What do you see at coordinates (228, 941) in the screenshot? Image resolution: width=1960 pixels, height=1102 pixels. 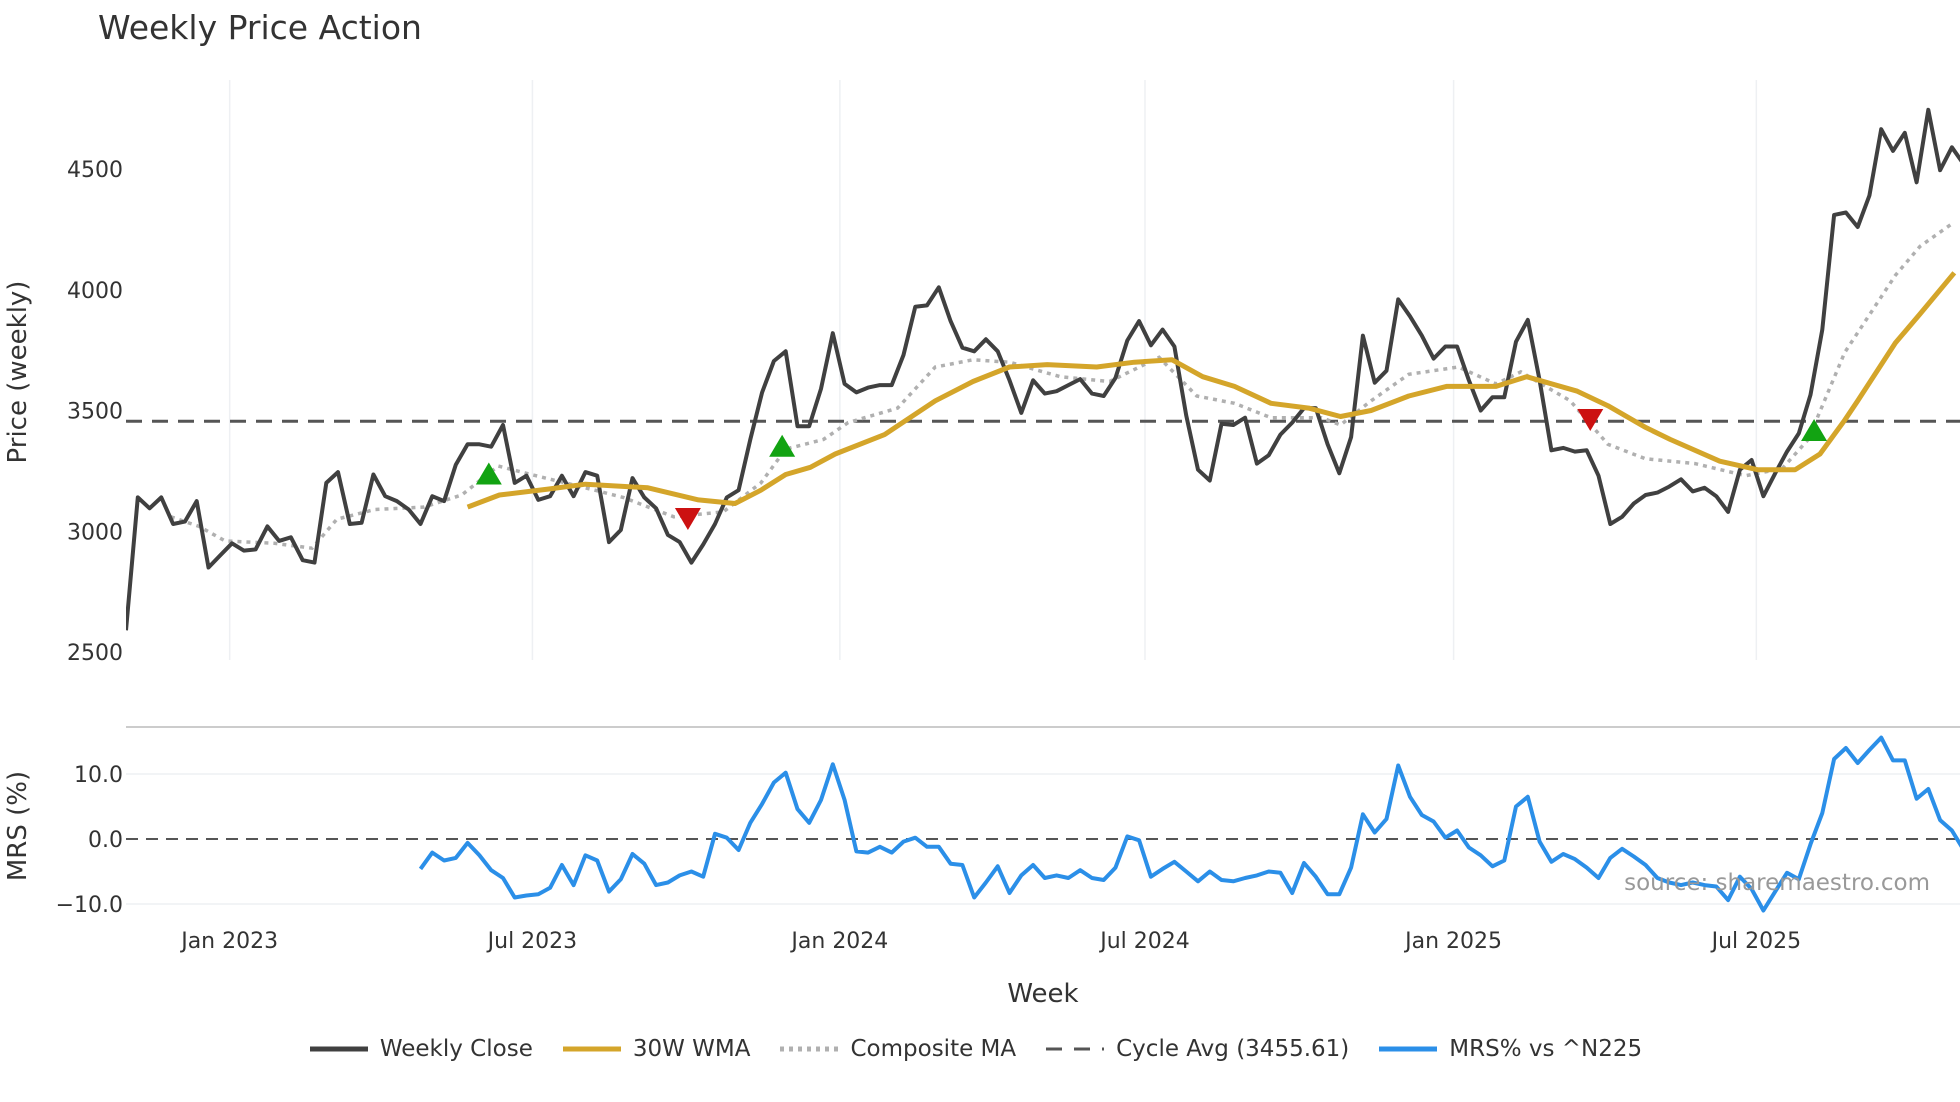 I see `x-tick-label: Jan 2023` at bounding box center [228, 941].